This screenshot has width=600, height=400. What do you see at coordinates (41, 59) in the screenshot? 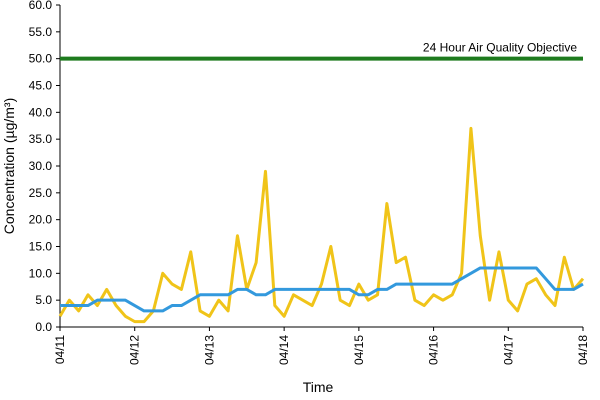
I see `y-tick-label: 50.0` at bounding box center [41, 59].